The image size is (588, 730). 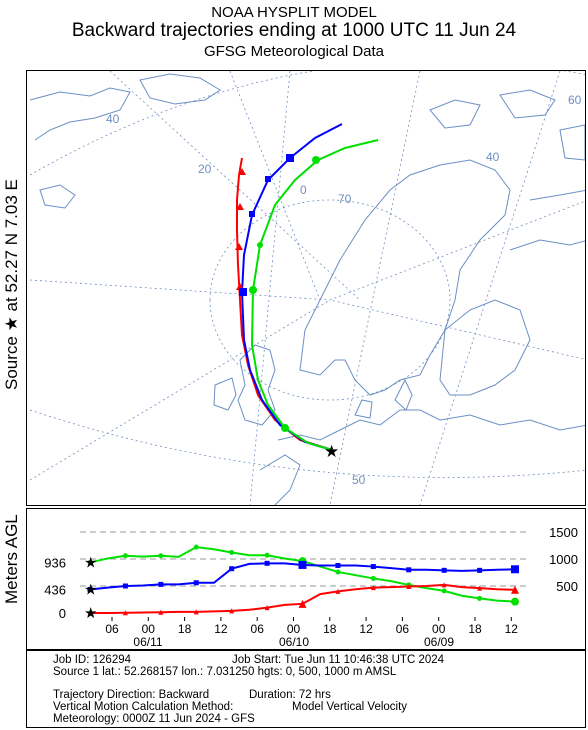 What do you see at coordinates (567, 586) in the screenshot?
I see `y-tick-right: 500` at bounding box center [567, 586].